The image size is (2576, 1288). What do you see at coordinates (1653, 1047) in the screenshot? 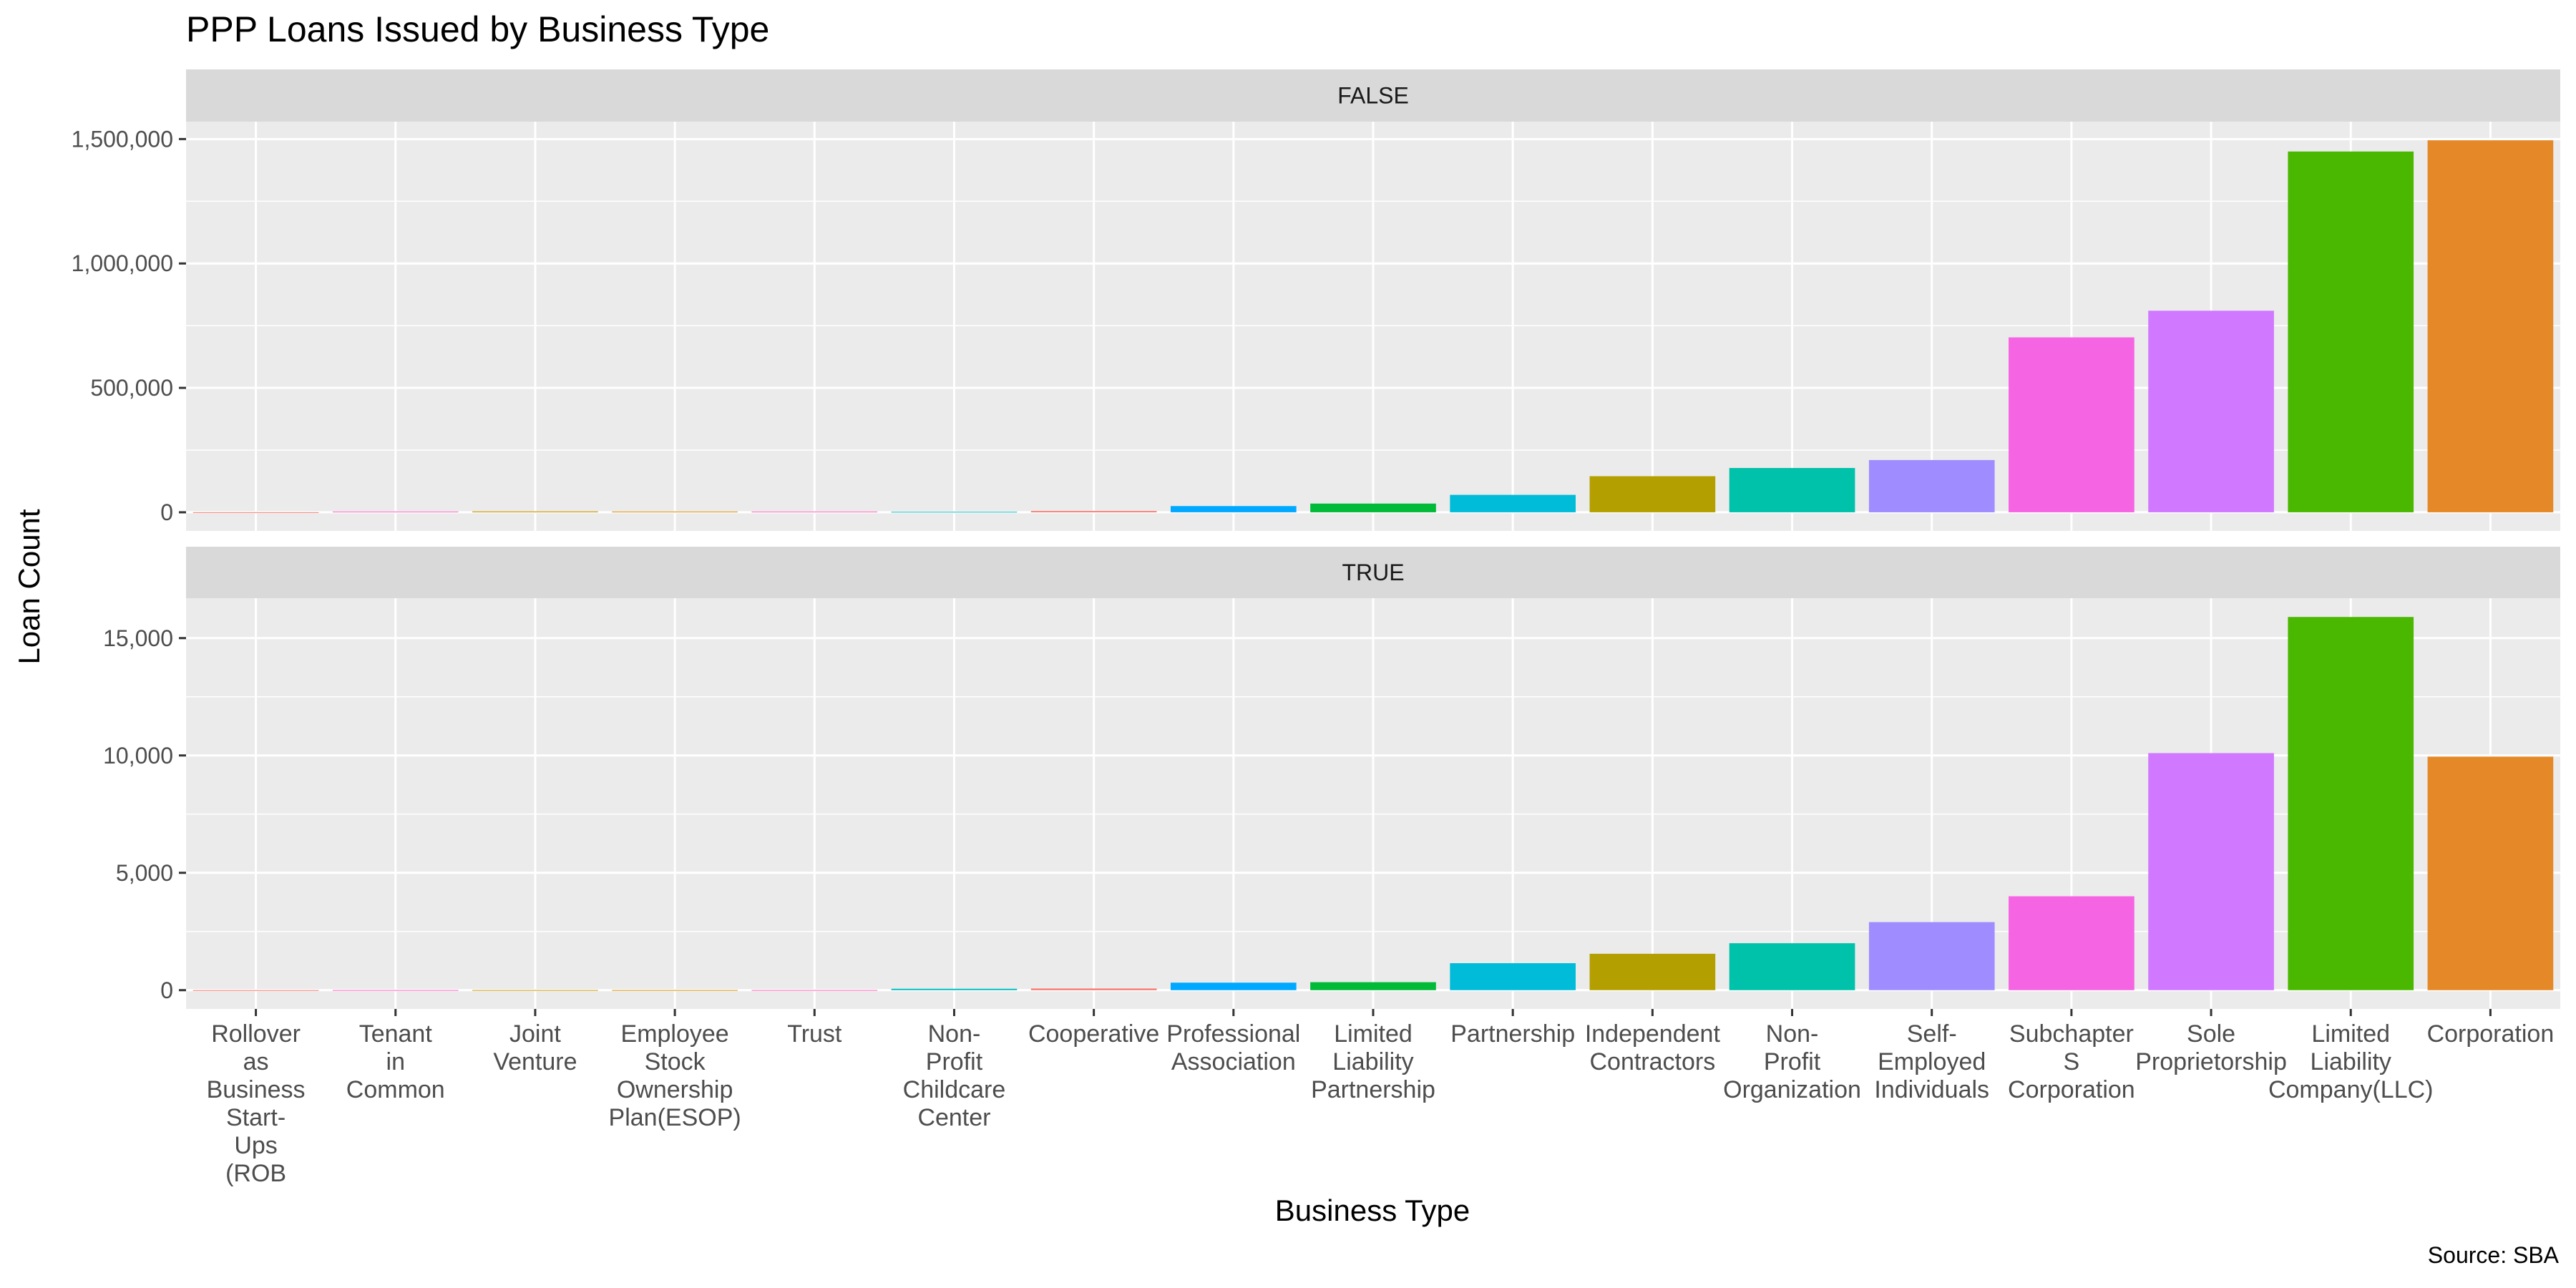
I see `x-tick-label: Independent Contractors` at bounding box center [1653, 1047].